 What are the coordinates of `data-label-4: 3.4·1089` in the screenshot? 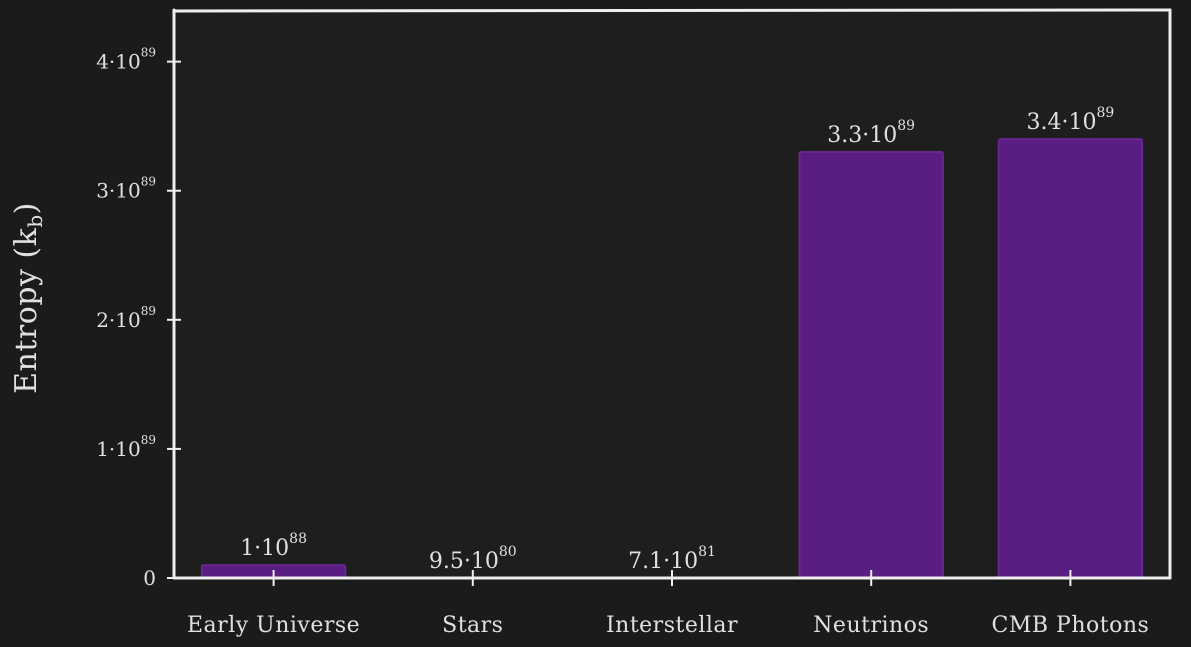 It's located at (1070, 120).